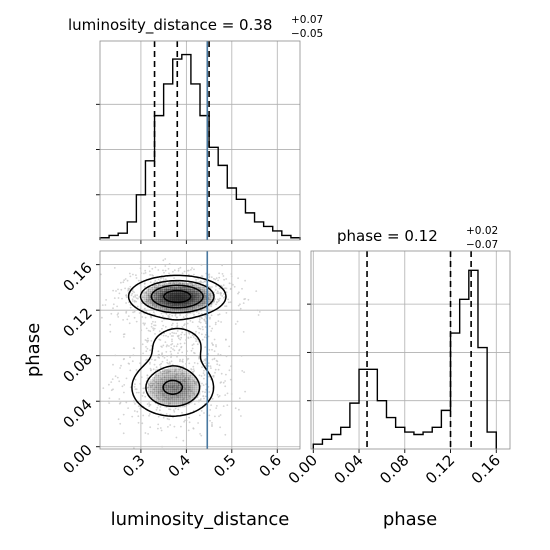 The image size is (550, 550). Describe the element at coordinates (307, 34) in the screenshot. I see `luminosity-distance-title-lower: −0.05` at that location.